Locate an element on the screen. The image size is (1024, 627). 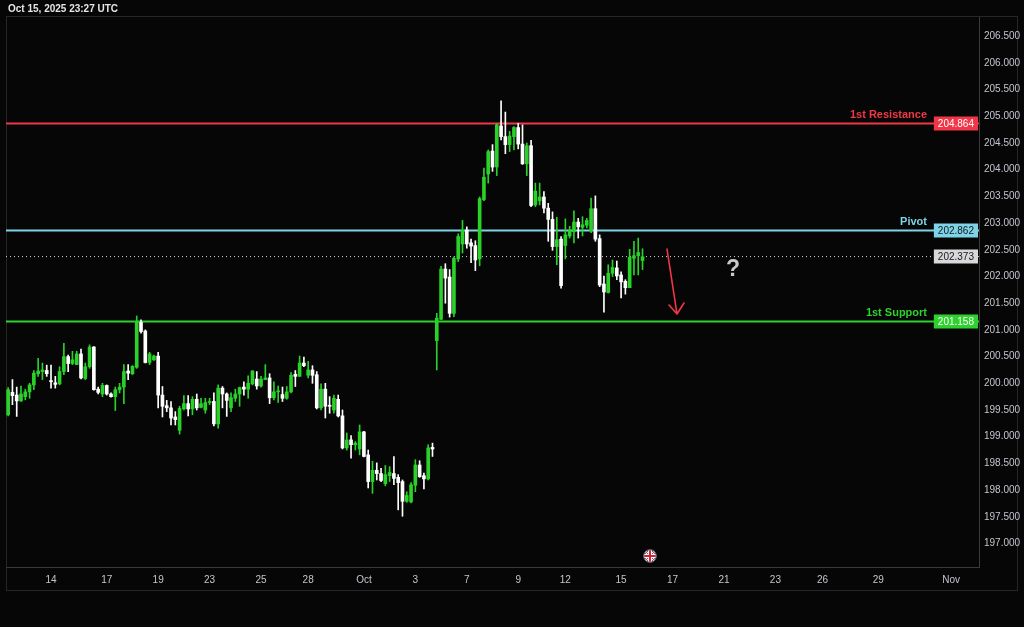
y-tick-label: 200.000 is located at coordinates (1002, 383).